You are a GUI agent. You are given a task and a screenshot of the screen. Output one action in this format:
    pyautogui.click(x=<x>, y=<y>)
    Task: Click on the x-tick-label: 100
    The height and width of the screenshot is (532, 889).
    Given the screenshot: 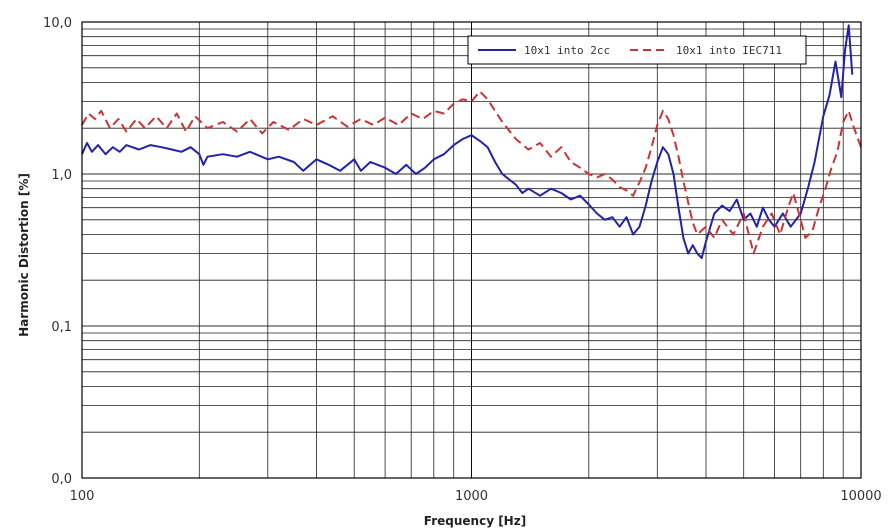 What is the action you would take?
    pyautogui.click(x=82, y=496)
    